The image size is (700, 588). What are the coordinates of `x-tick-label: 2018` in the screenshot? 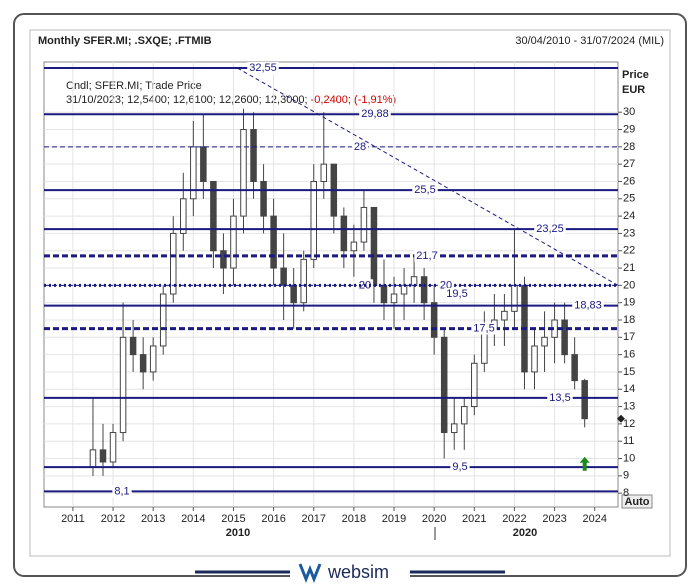 It's located at (354, 519).